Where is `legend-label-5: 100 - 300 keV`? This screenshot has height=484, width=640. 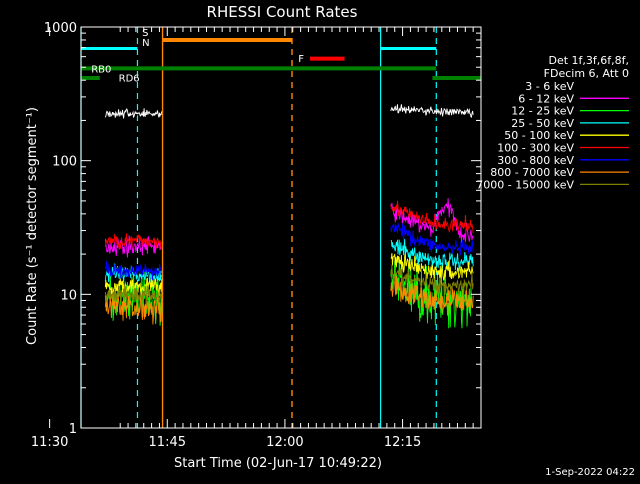
legend-label-5: 100 - 300 keV is located at coordinates (535, 148).